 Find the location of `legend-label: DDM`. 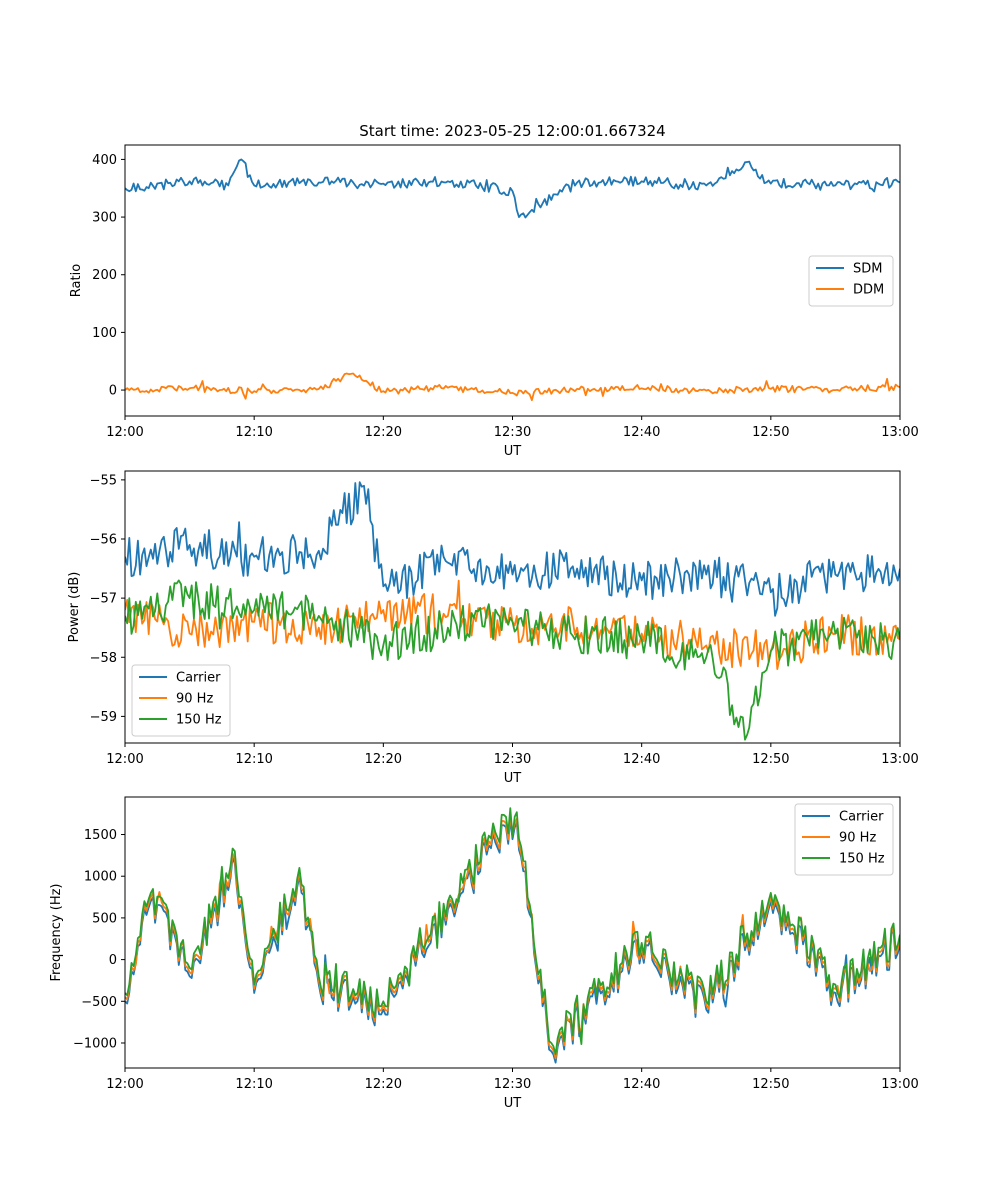

legend-label: DDM is located at coordinates (868, 290).